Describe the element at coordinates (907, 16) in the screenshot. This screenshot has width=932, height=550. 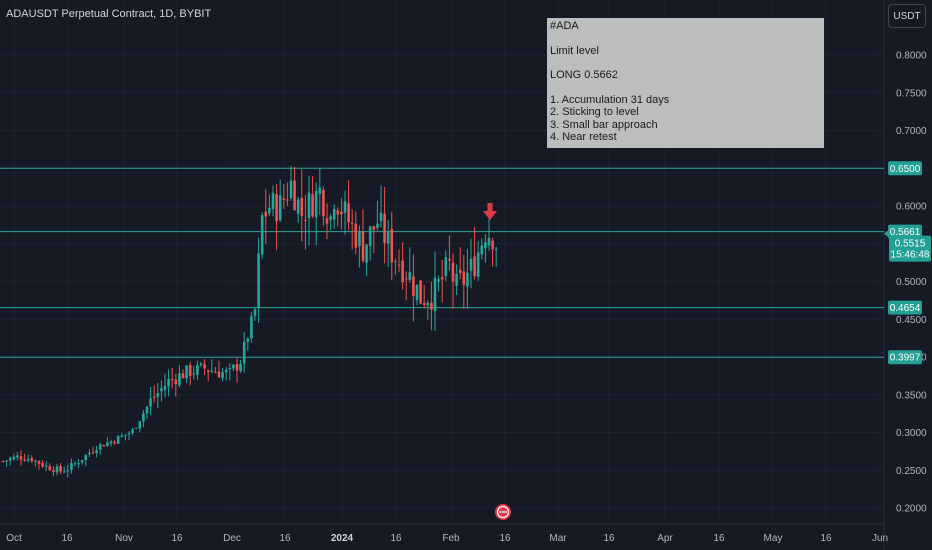
I see `currency-button: USDT` at that location.